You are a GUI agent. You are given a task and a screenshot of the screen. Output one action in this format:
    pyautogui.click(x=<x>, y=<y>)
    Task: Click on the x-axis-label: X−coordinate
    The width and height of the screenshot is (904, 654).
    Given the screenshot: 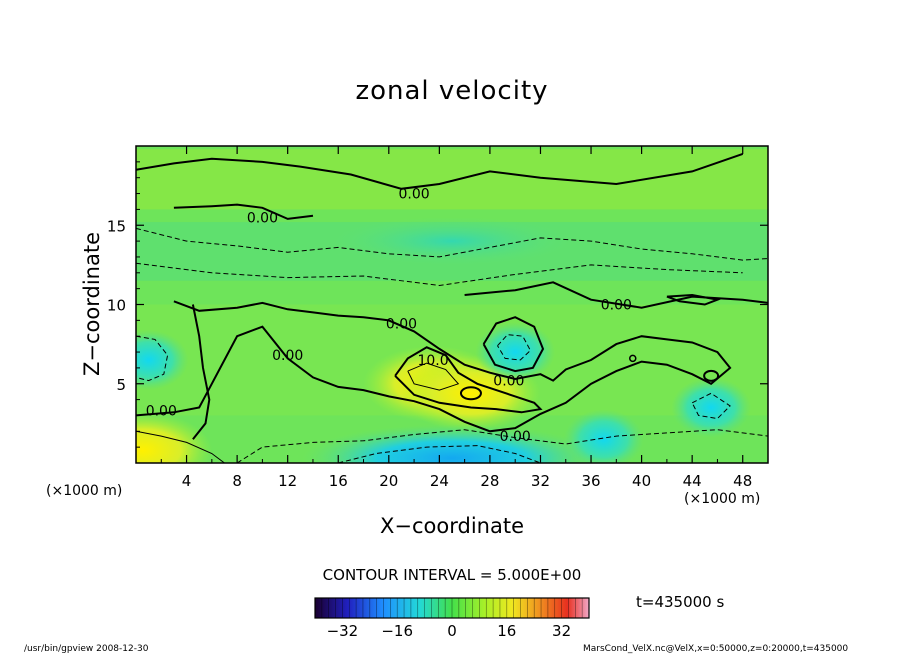 What is the action you would take?
    pyautogui.click(x=452, y=526)
    